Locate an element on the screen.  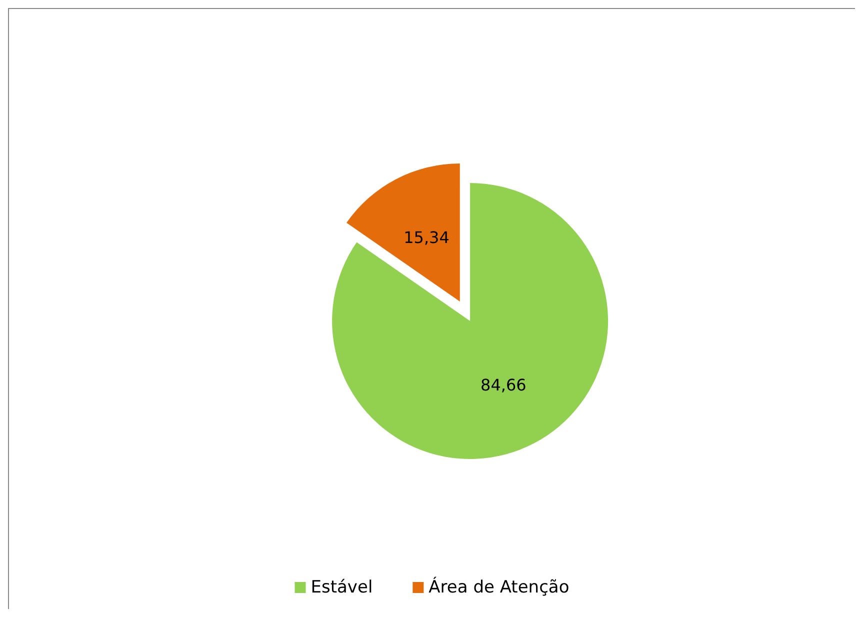
data-label: 84,66 is located at coordinates (503, 384).